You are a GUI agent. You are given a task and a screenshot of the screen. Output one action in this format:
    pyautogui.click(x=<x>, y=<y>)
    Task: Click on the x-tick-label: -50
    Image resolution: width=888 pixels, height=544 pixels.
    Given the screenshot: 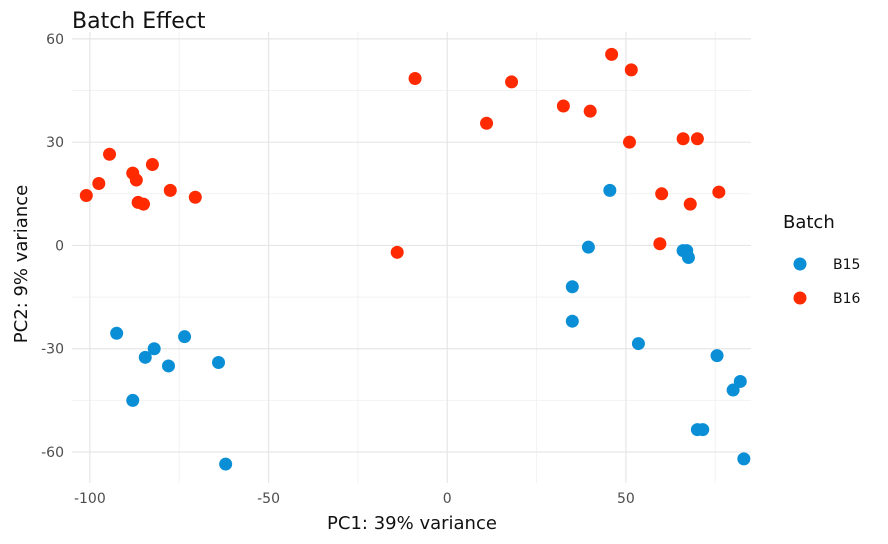 What is the action you would take?
    pyautogui.click(x=268, y=499)
    